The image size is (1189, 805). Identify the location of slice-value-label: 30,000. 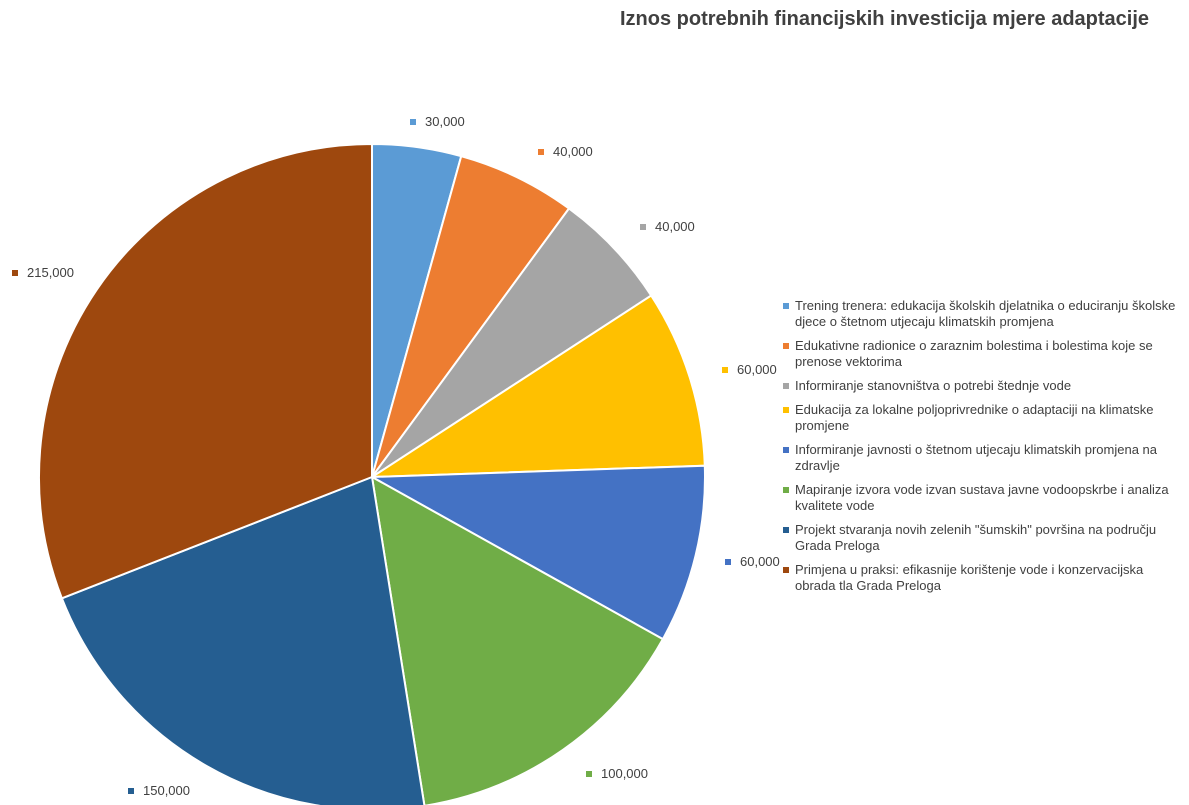
(437, 121).